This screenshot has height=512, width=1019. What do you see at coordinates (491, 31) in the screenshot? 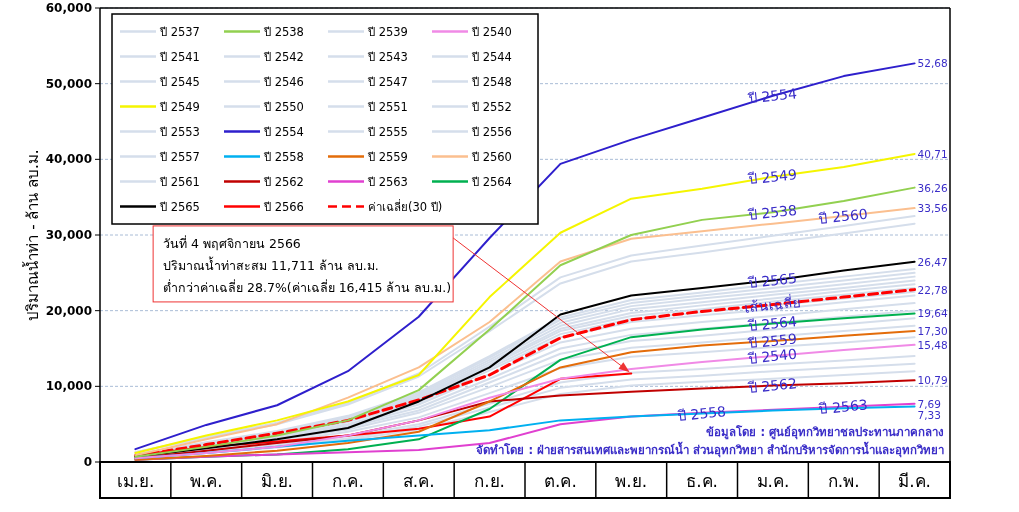
I see `legend-label: ปี 2540` at bounding box center [491, 31].